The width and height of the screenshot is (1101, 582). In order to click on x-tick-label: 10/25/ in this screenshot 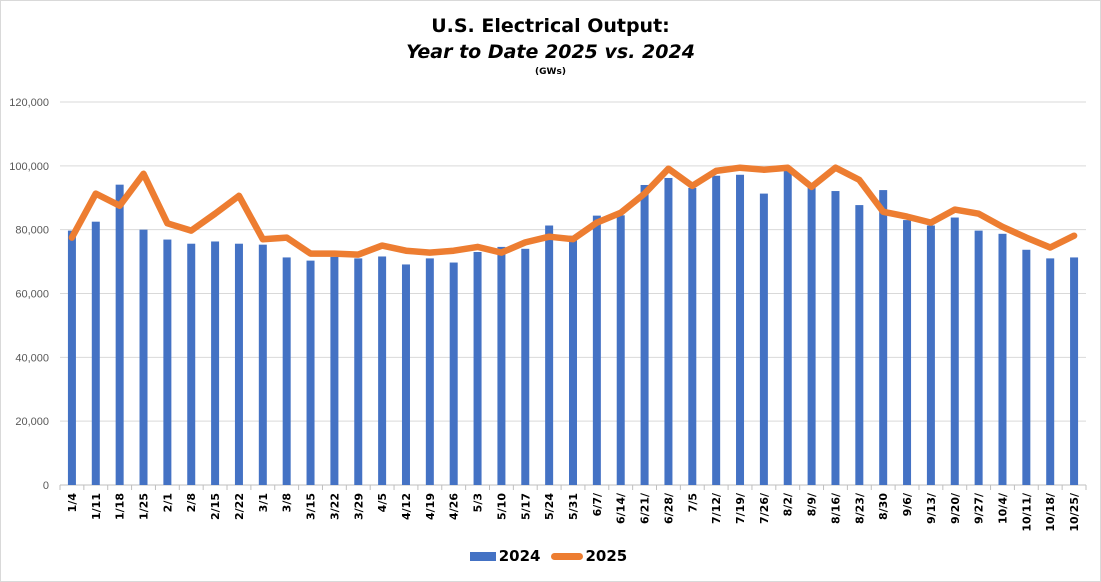, I will do `click(1074, 512)`.